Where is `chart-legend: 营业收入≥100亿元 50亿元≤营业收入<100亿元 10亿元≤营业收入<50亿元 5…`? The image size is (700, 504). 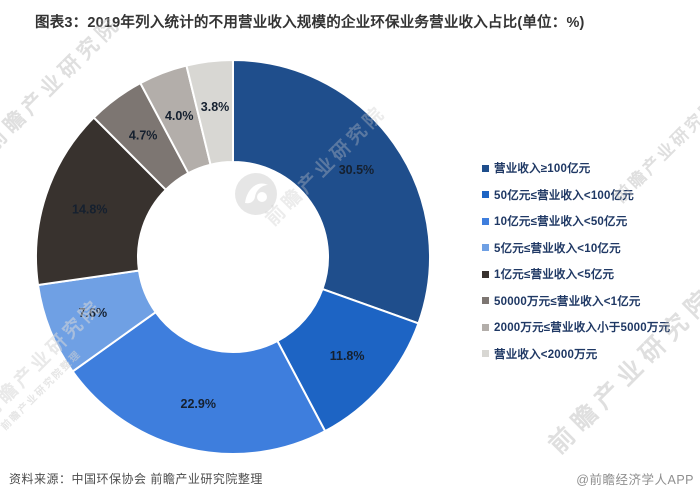 chart-legend: 营业收入≥100亿元 50亿元≤营业收入<100亿元 10亿元≤营业收入<50亿元 5… is located at coordinates (576, 261).